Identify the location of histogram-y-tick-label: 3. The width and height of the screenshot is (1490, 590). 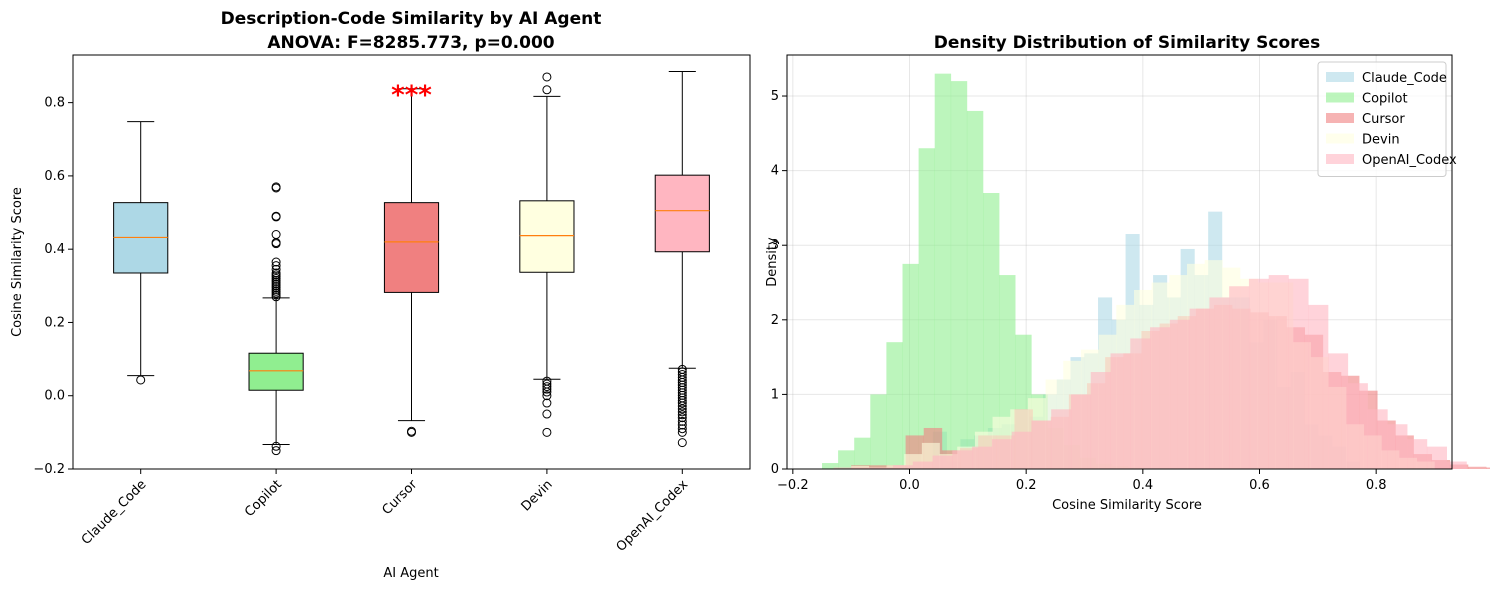
(775, 245).